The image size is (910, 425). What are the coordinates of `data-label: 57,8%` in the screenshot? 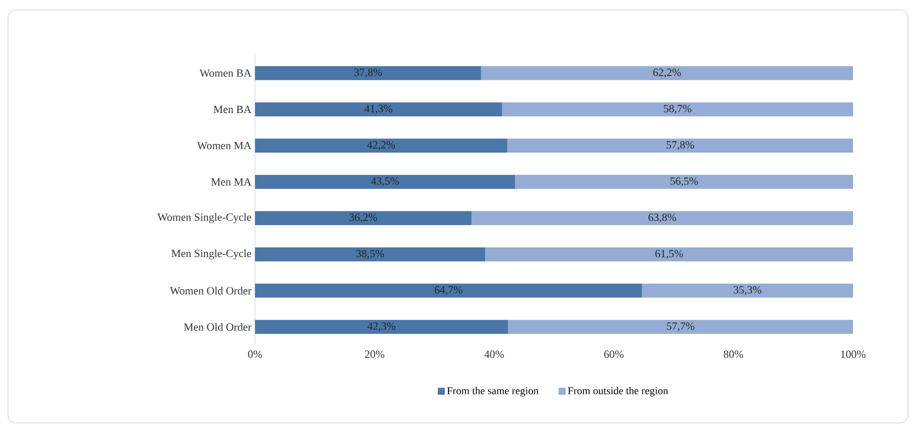 It's located at (680, 145).